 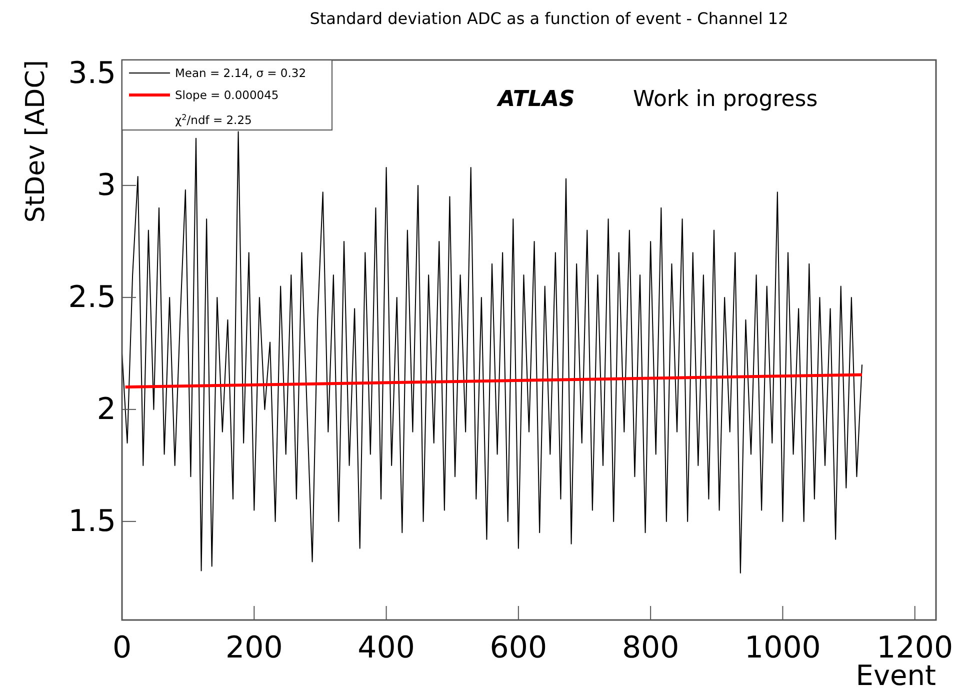 I want to click on annotation: χ$^{2}$/ndf = 2.25, so click(x=213, y=120).